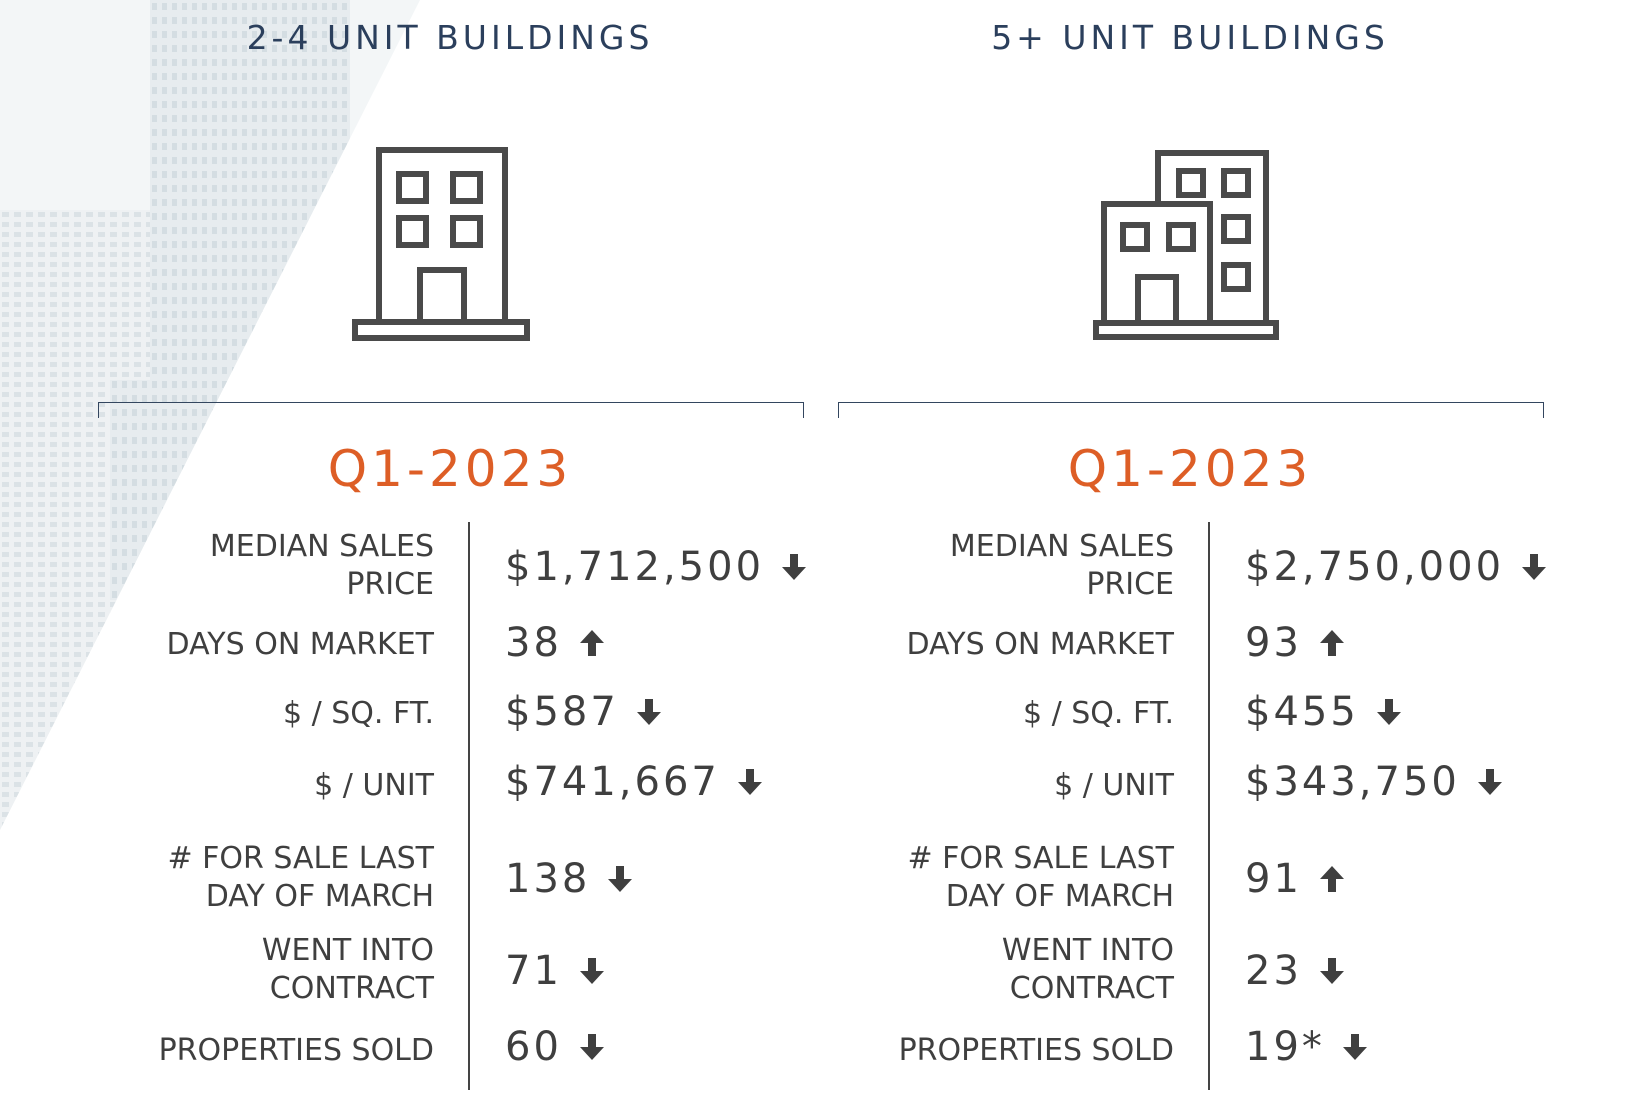  I want to click on metric-value-group: $741,667, so click(634, 782).